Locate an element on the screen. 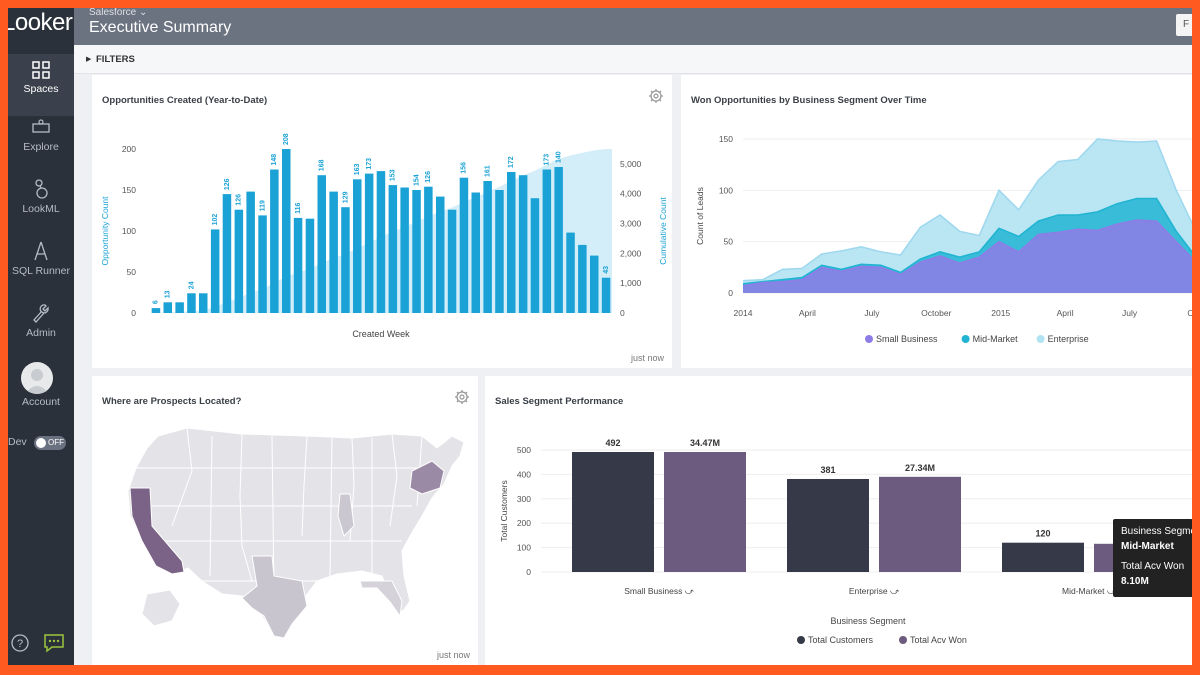 Image resolution: width=1200 pixels, height=675 pixels. tile-prospects-map: Where are Prospects Located? is located at coordinates (285, 520).